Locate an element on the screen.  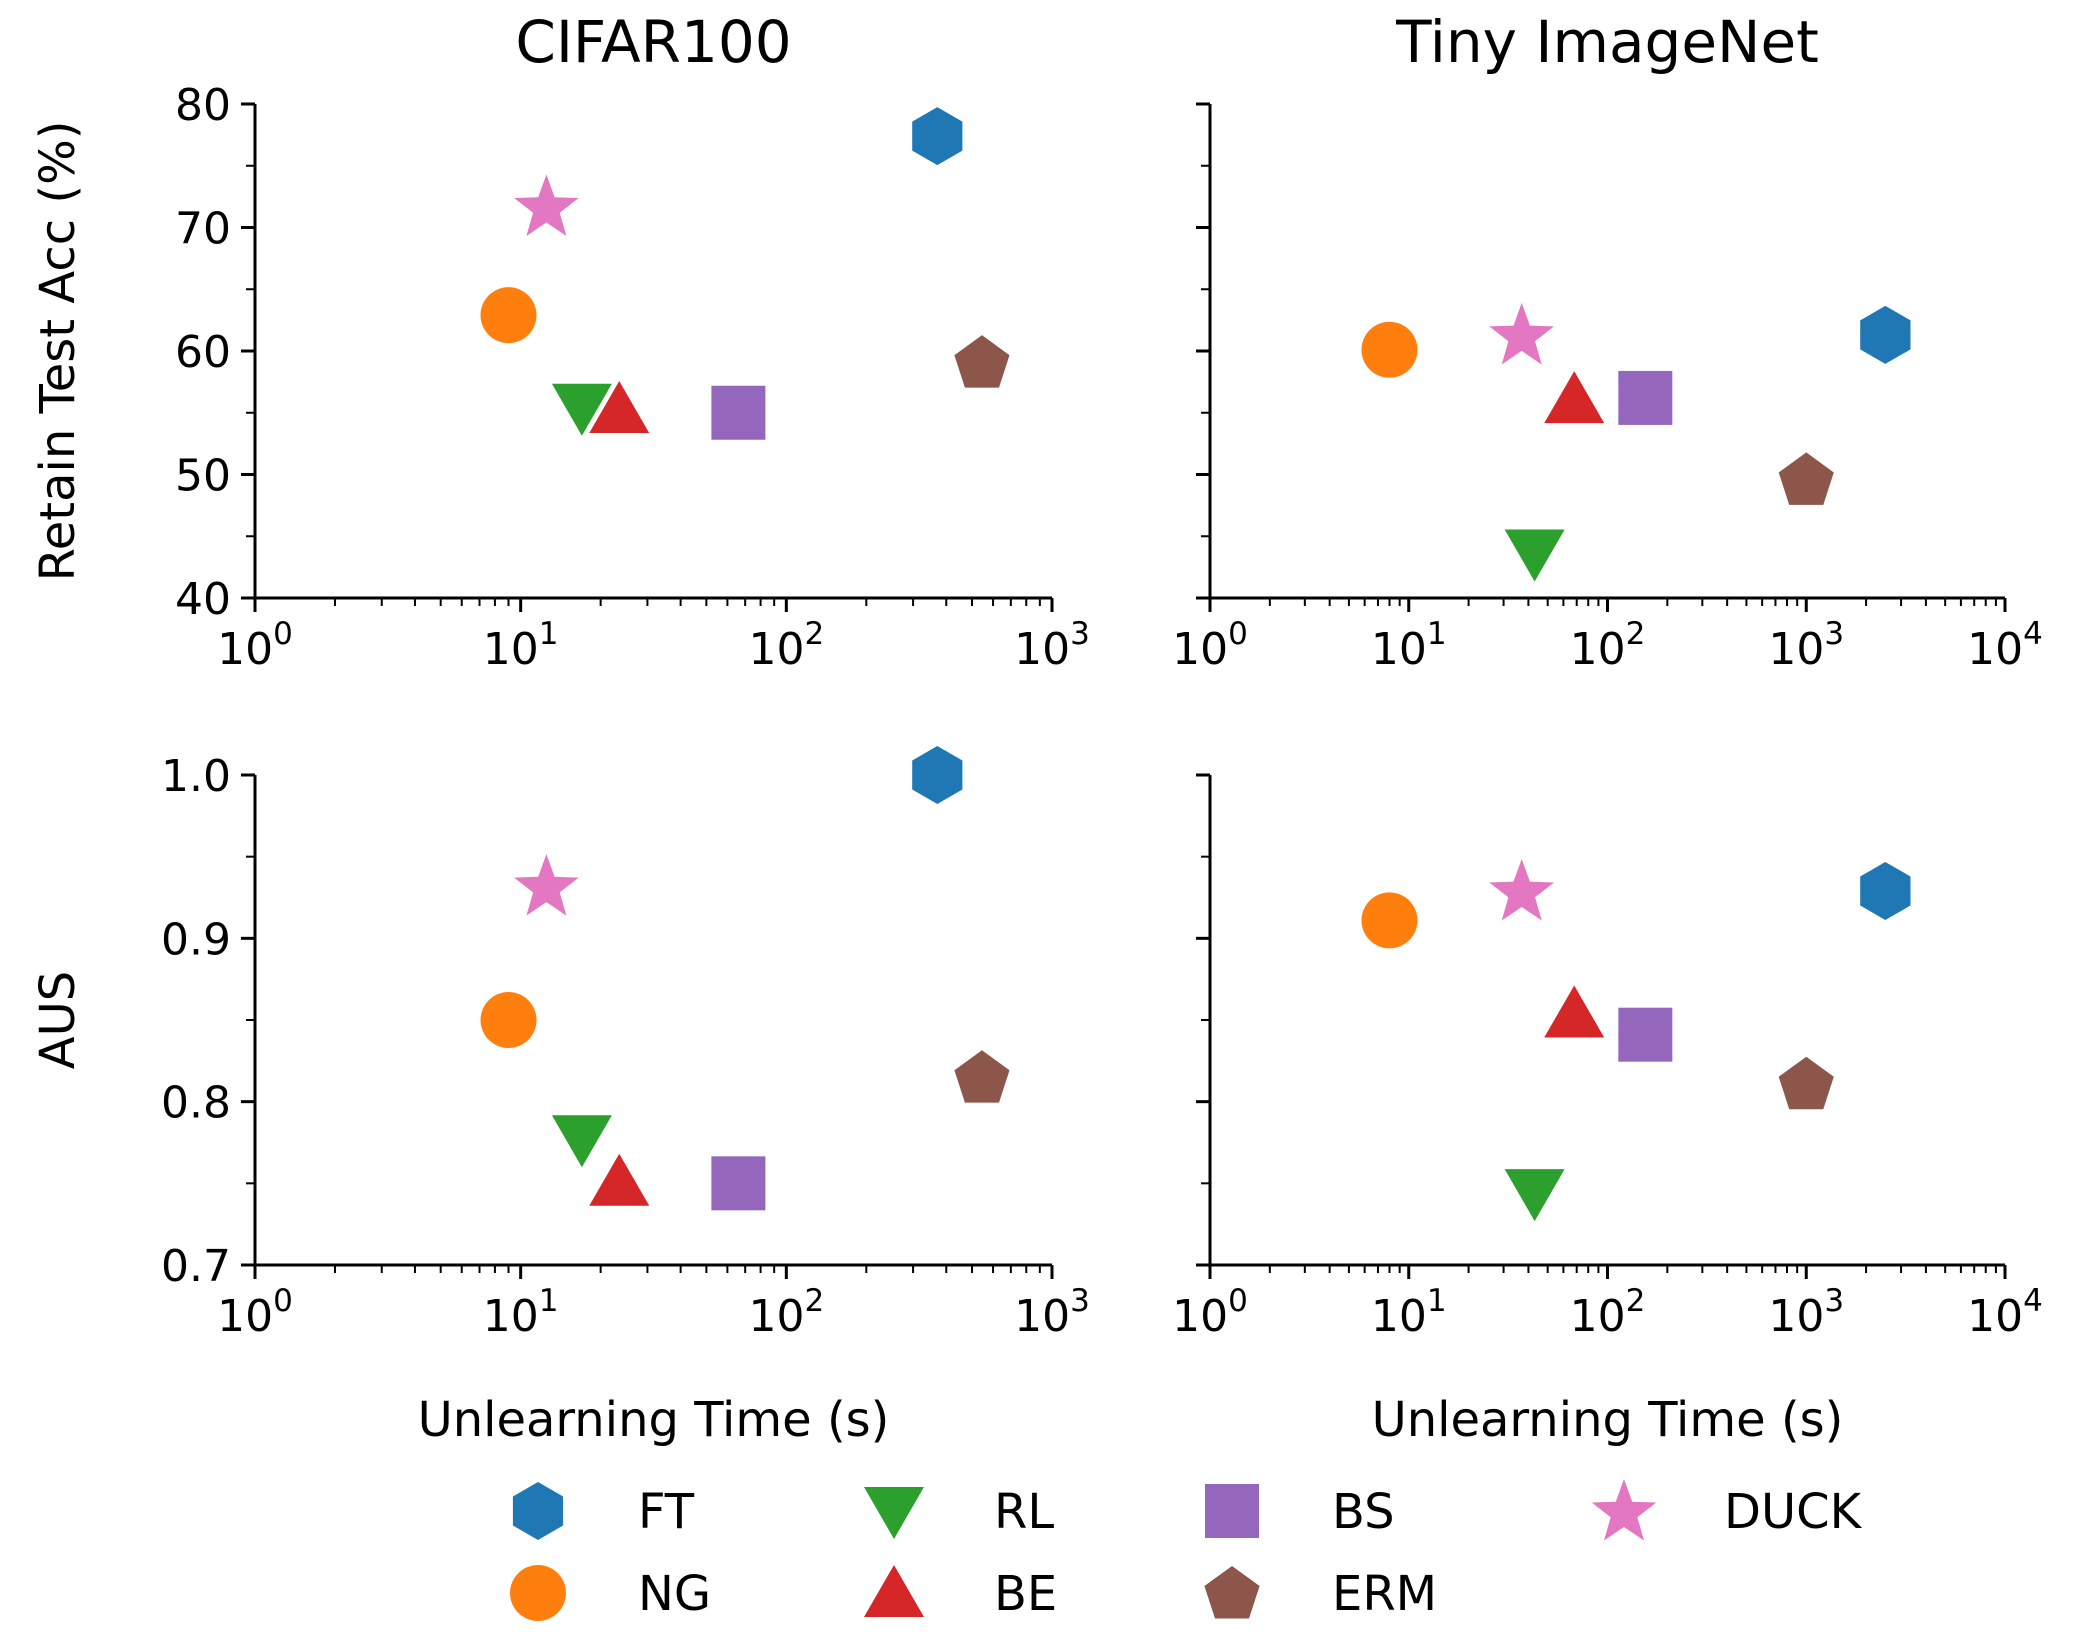
panel-title: Tiny ImageNet is located at coordinates (1607, 42).